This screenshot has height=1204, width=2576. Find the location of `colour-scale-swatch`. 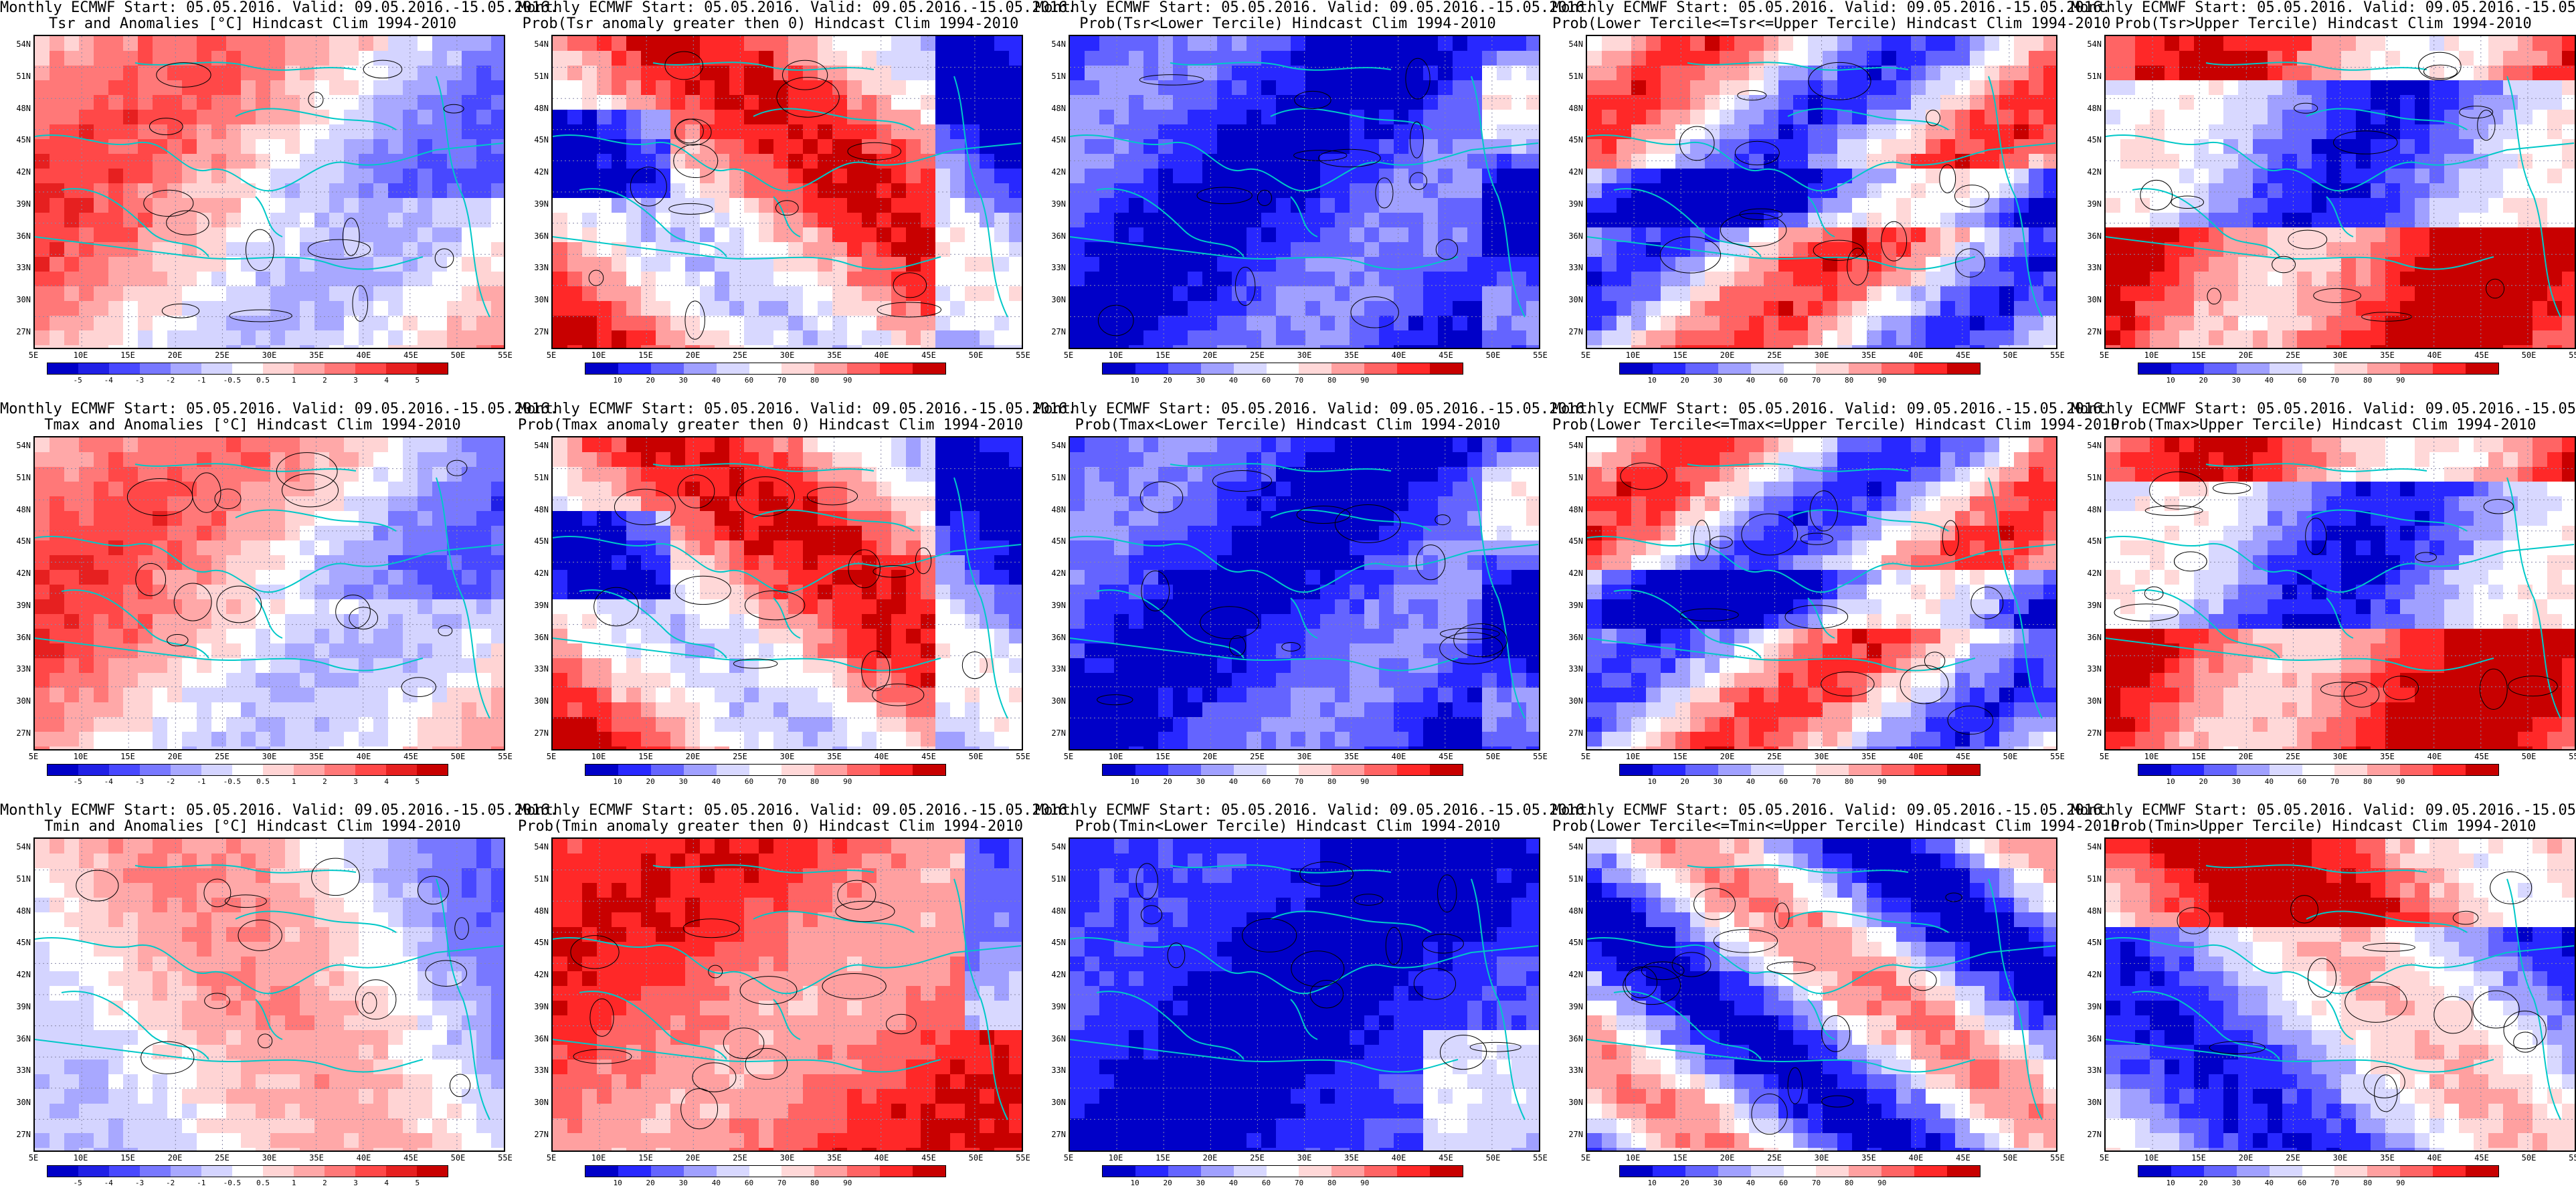

colour-scale-swatch is located at coordinates (432, 368).